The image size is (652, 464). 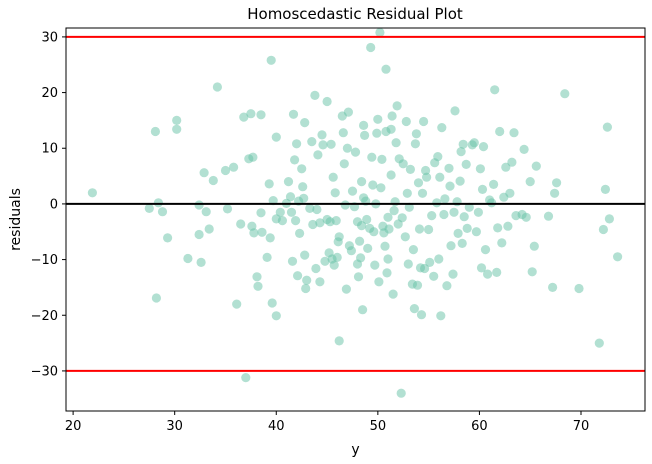 What do you see at coordinates (581, 426) in the screenshot?
I see `x-tick-label-5: 70` at bounding box center [581, 426].